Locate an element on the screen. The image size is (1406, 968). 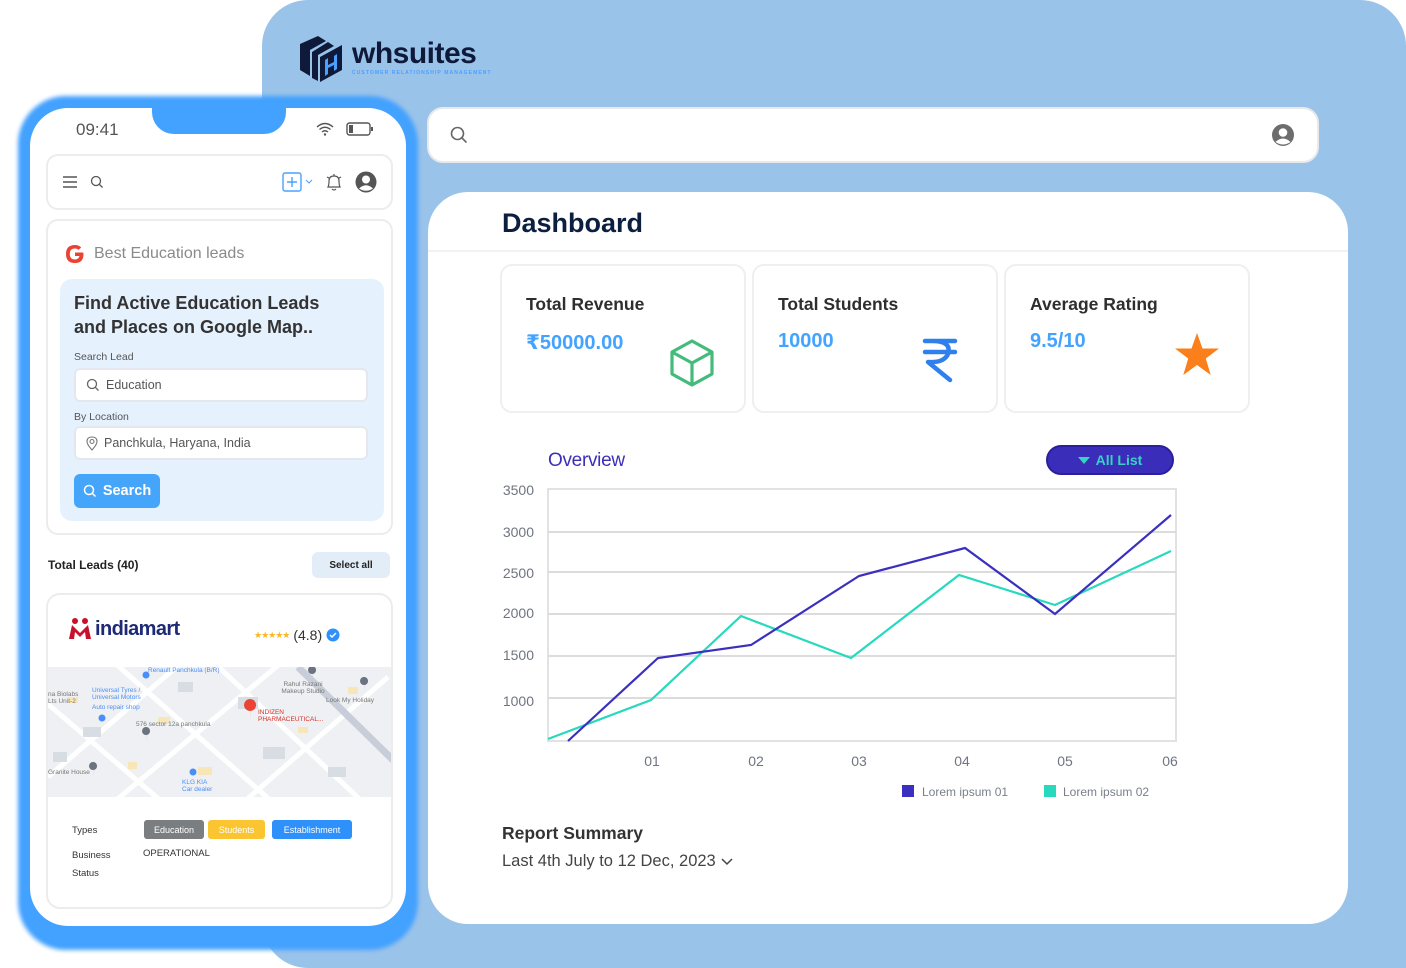
x-tick: 06 is located at coordinates (1170, 761).